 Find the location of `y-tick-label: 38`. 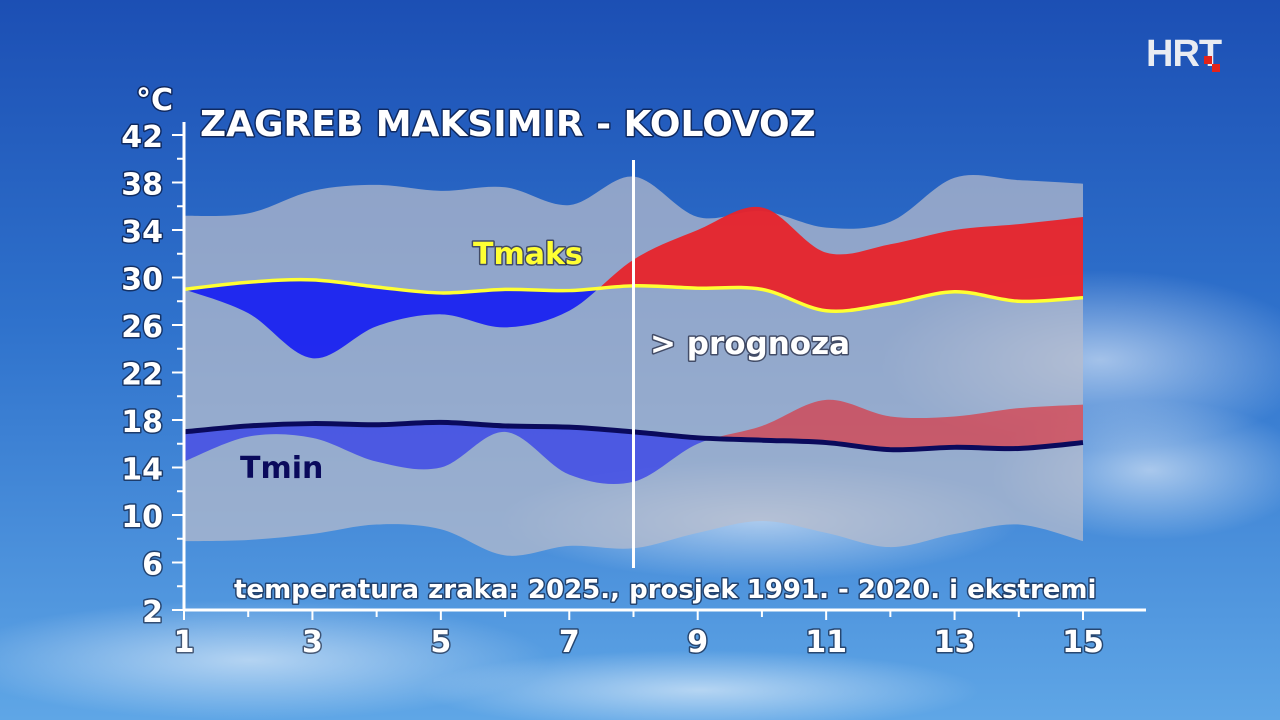

y-tick-label: 38 is located at coordinates (142, 185).